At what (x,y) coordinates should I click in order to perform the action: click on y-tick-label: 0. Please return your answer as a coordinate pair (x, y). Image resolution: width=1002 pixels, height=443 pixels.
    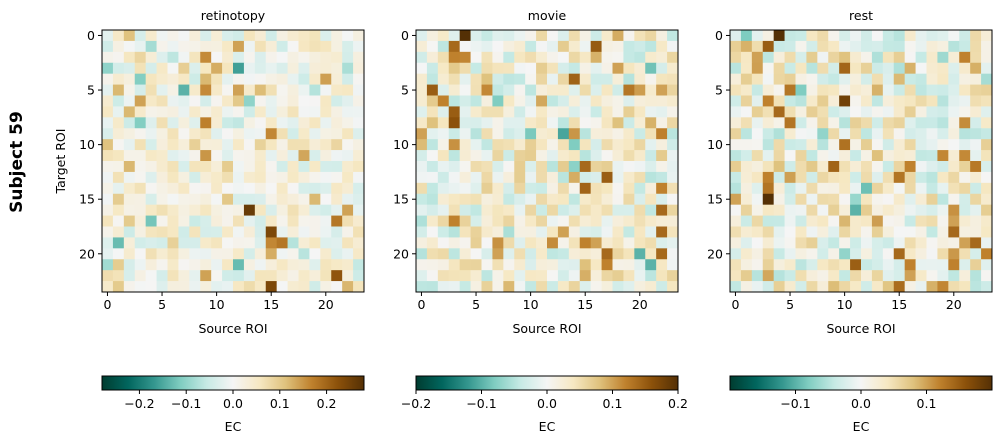
    Looking at the image, I should click on (91, 35).